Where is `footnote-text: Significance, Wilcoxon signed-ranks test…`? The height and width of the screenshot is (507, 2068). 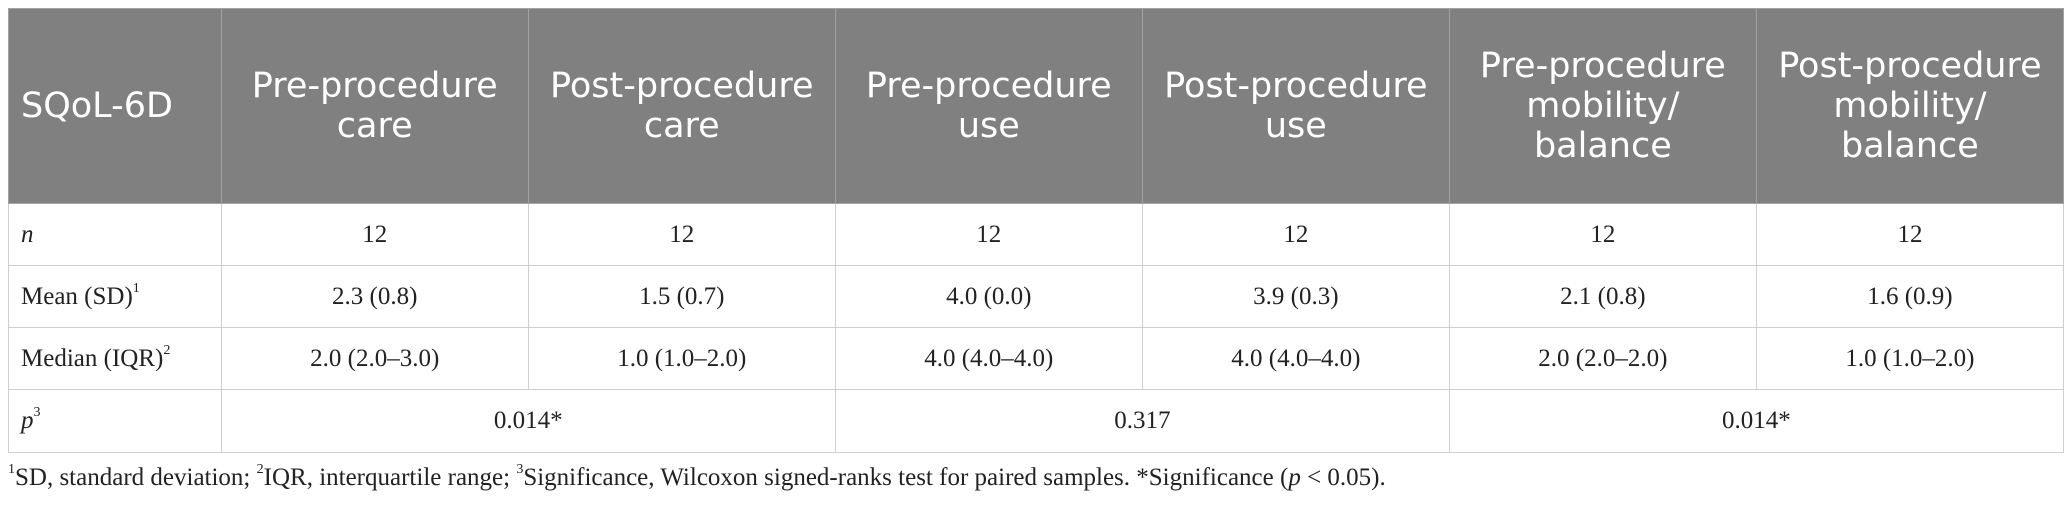 footnote-text: Significance, Wilcoxon signed-ranks test… is located at coordinates (906, 477).